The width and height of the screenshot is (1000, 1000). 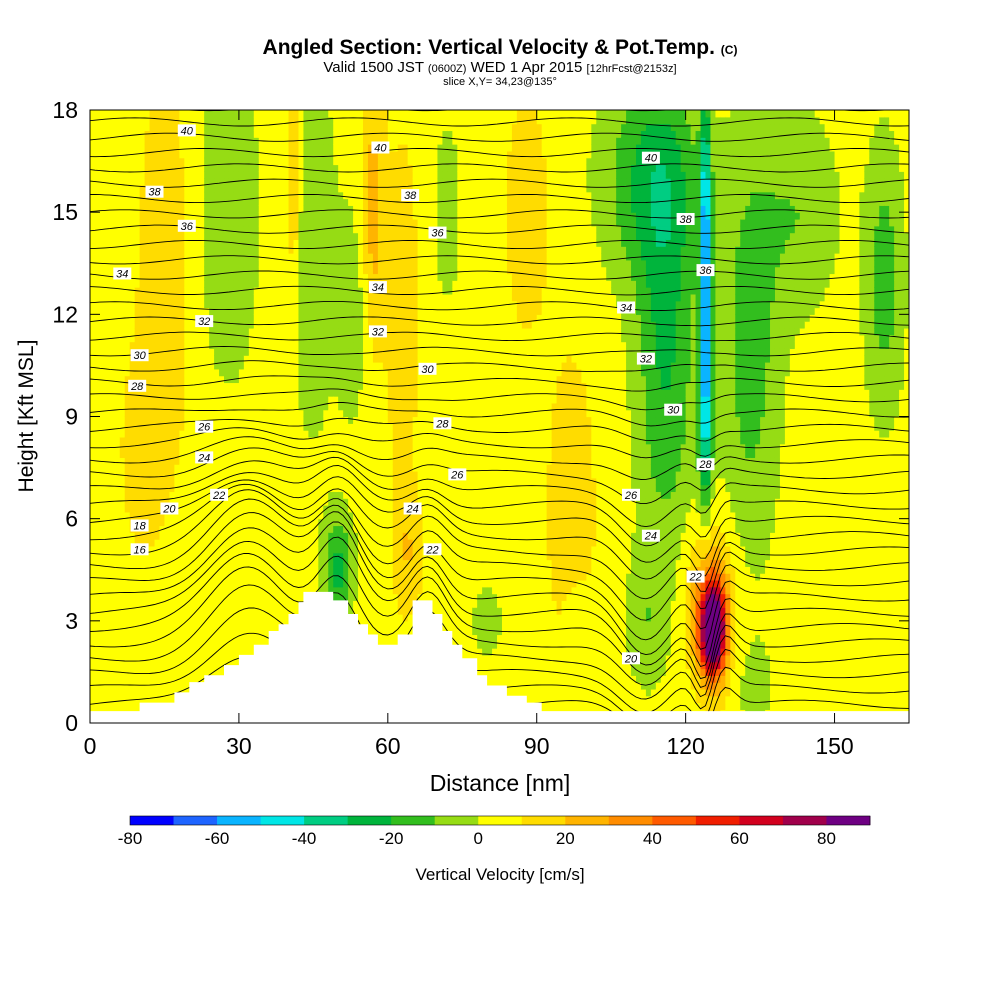 What do you see at coordinates (26, 416) in the screenshot?
I see `y-axis-label: Height [Kft MSL]` at bounding box center [26, 416].